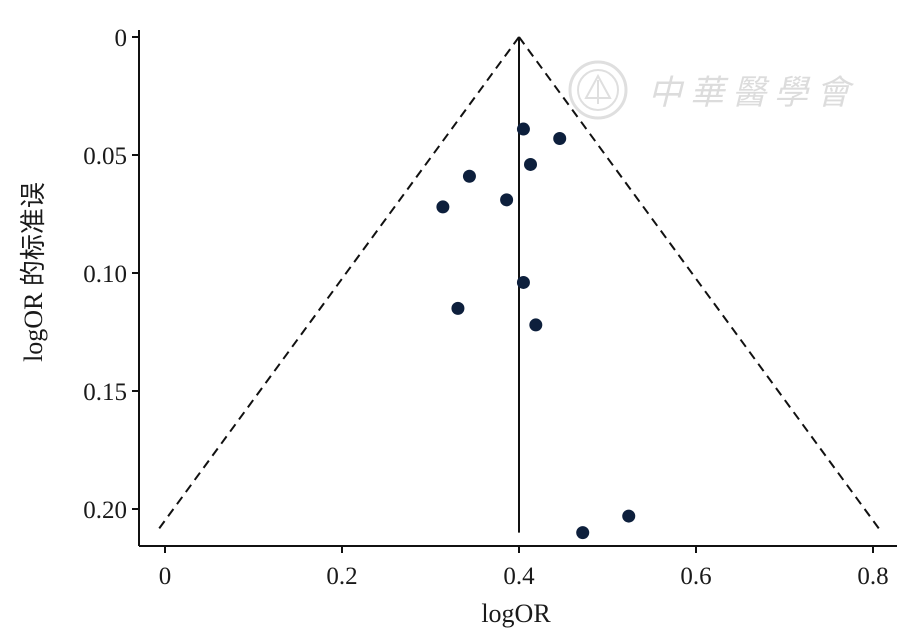 This screenshot has width=909, height=636. Describe the element at coordinates (33, 272) in the screenshot. I see `y-axis-label: logOR 的标准误` at that location.